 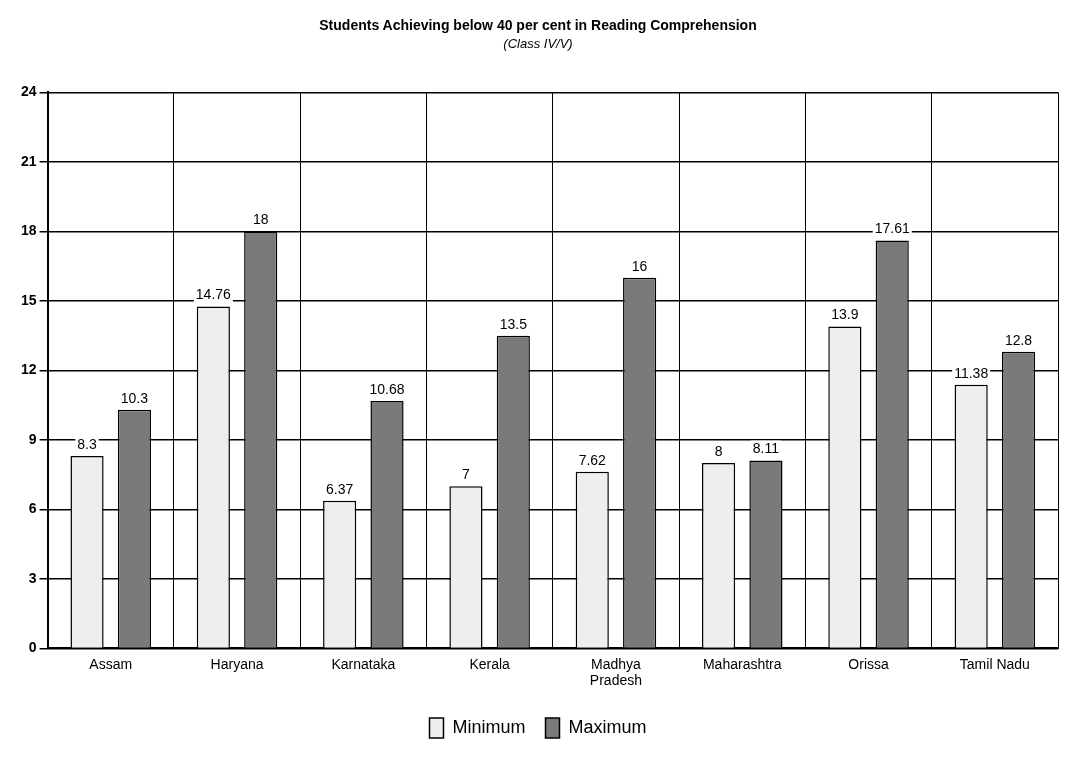 What do you see at coordinates (32, 508) in the screenshot?
I see `y-tick-label: 6` at bounding box center [32, 508].